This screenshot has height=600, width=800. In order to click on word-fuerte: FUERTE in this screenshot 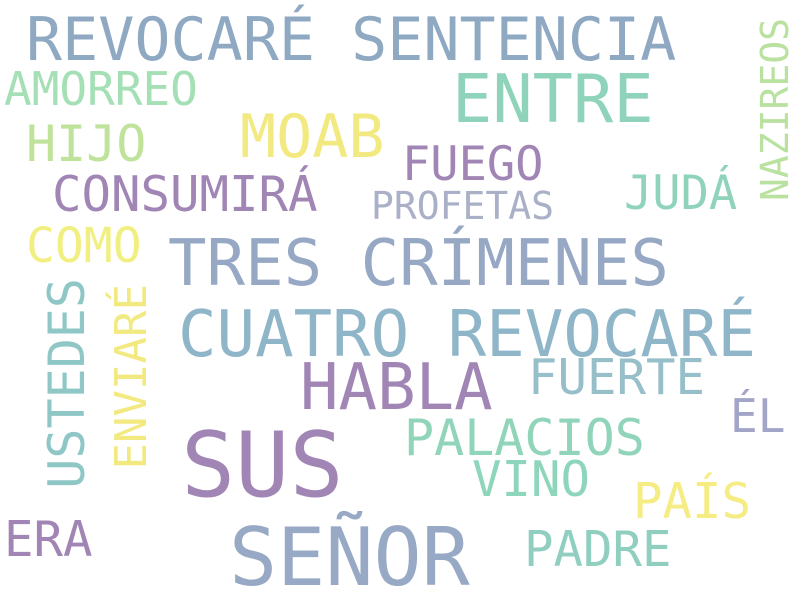, I will do `click(617, 377)`.